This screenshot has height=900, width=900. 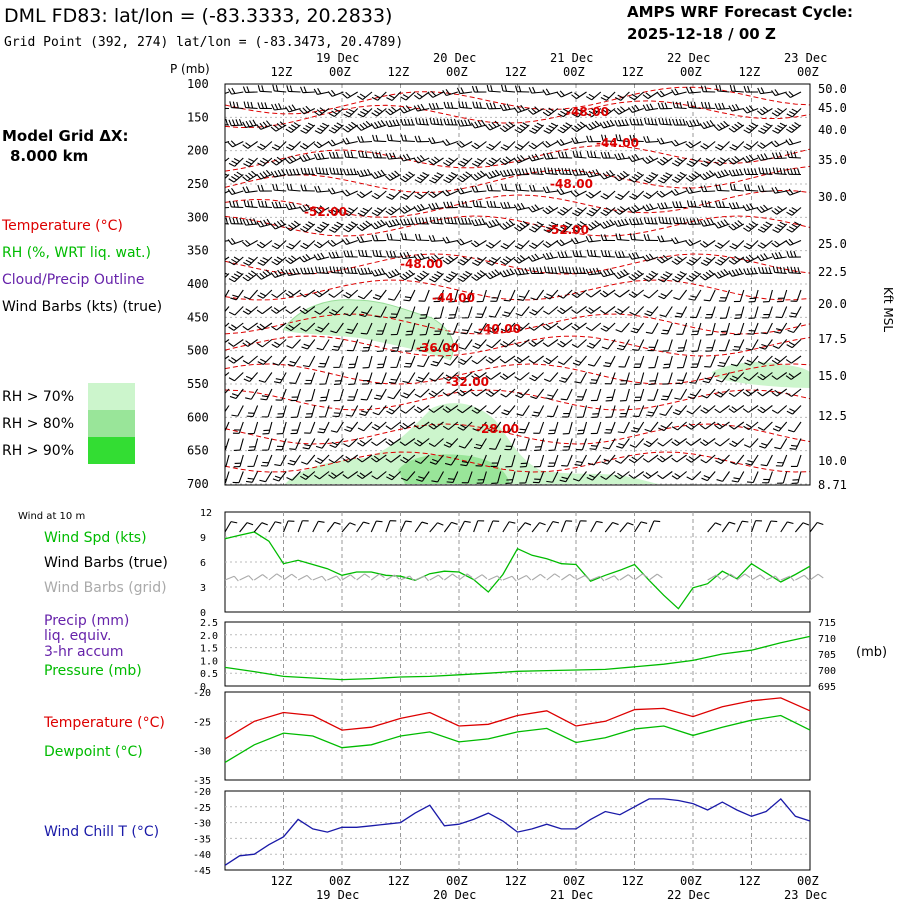 What do you see at coordinates (567, 230) in the screenshot?
I see `isotherm-label: -52.00` at bounding box center [567, 230].